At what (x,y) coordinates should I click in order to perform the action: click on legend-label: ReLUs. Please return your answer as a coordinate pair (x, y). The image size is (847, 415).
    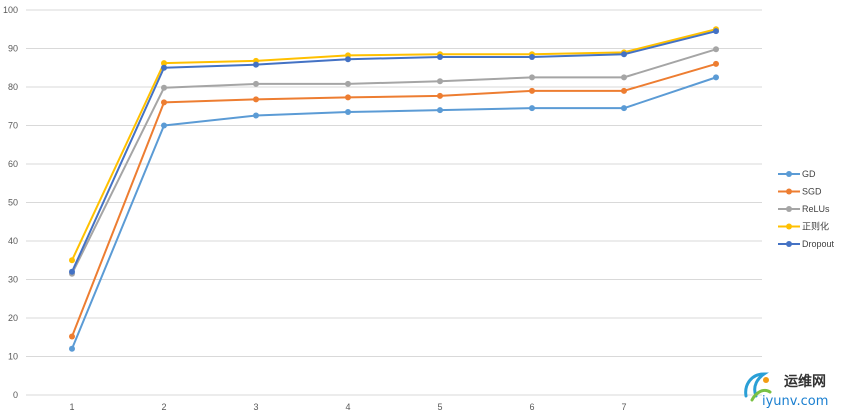
    Looking at the image, I should click on (816, 209).